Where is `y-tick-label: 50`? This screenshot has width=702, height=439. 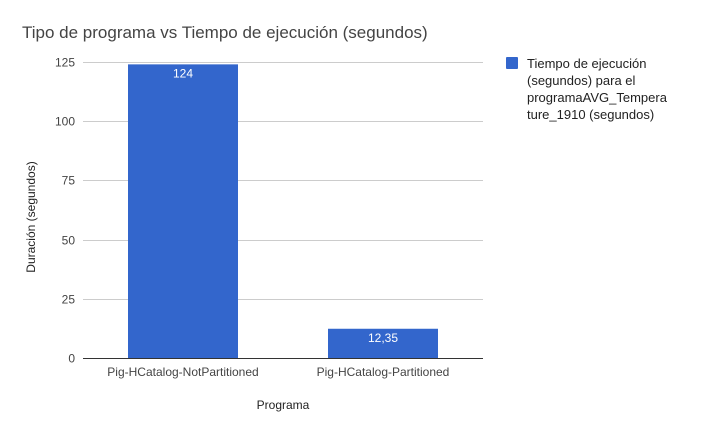
y-tick-label: 50 is located at coordinates (69, 241).